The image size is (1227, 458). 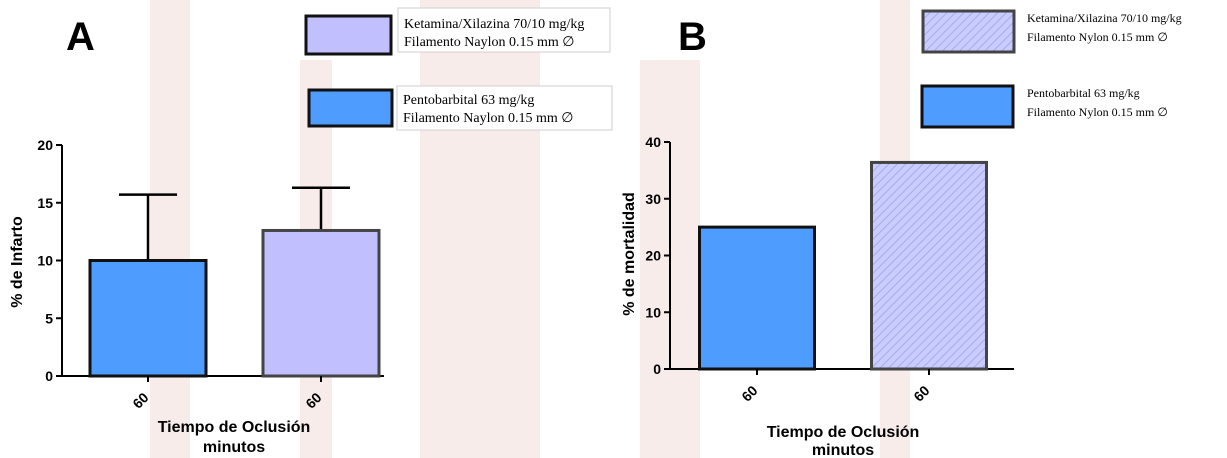 I want to click on chart-b-ylabel: % de mortalidad, so click(x=629, y=254).